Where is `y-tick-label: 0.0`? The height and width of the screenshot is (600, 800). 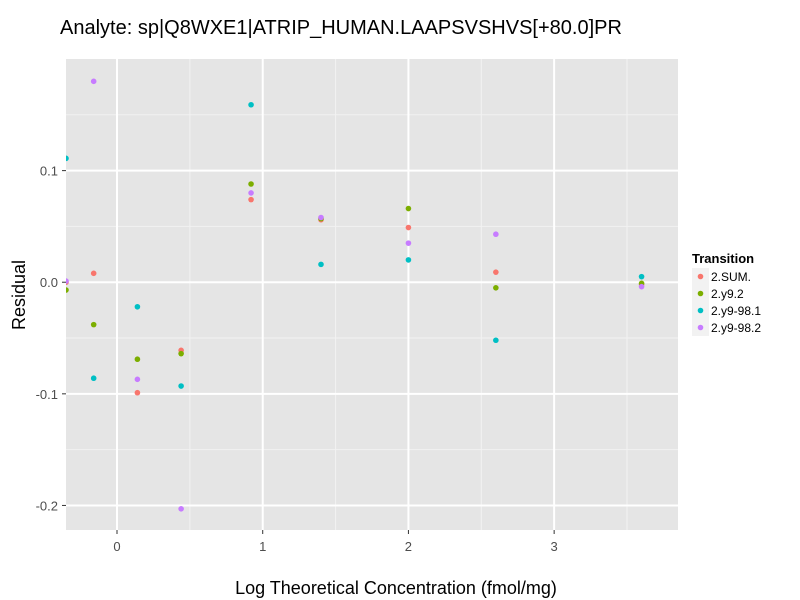
y-tick-label: 0.0 is located at coordinates (49, 282).